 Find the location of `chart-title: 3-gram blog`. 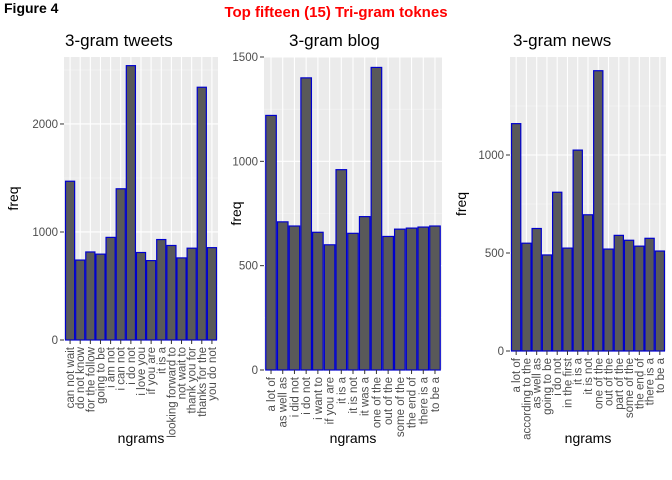

chart-title: 3-gram blog is located at coordinates (334, 40).